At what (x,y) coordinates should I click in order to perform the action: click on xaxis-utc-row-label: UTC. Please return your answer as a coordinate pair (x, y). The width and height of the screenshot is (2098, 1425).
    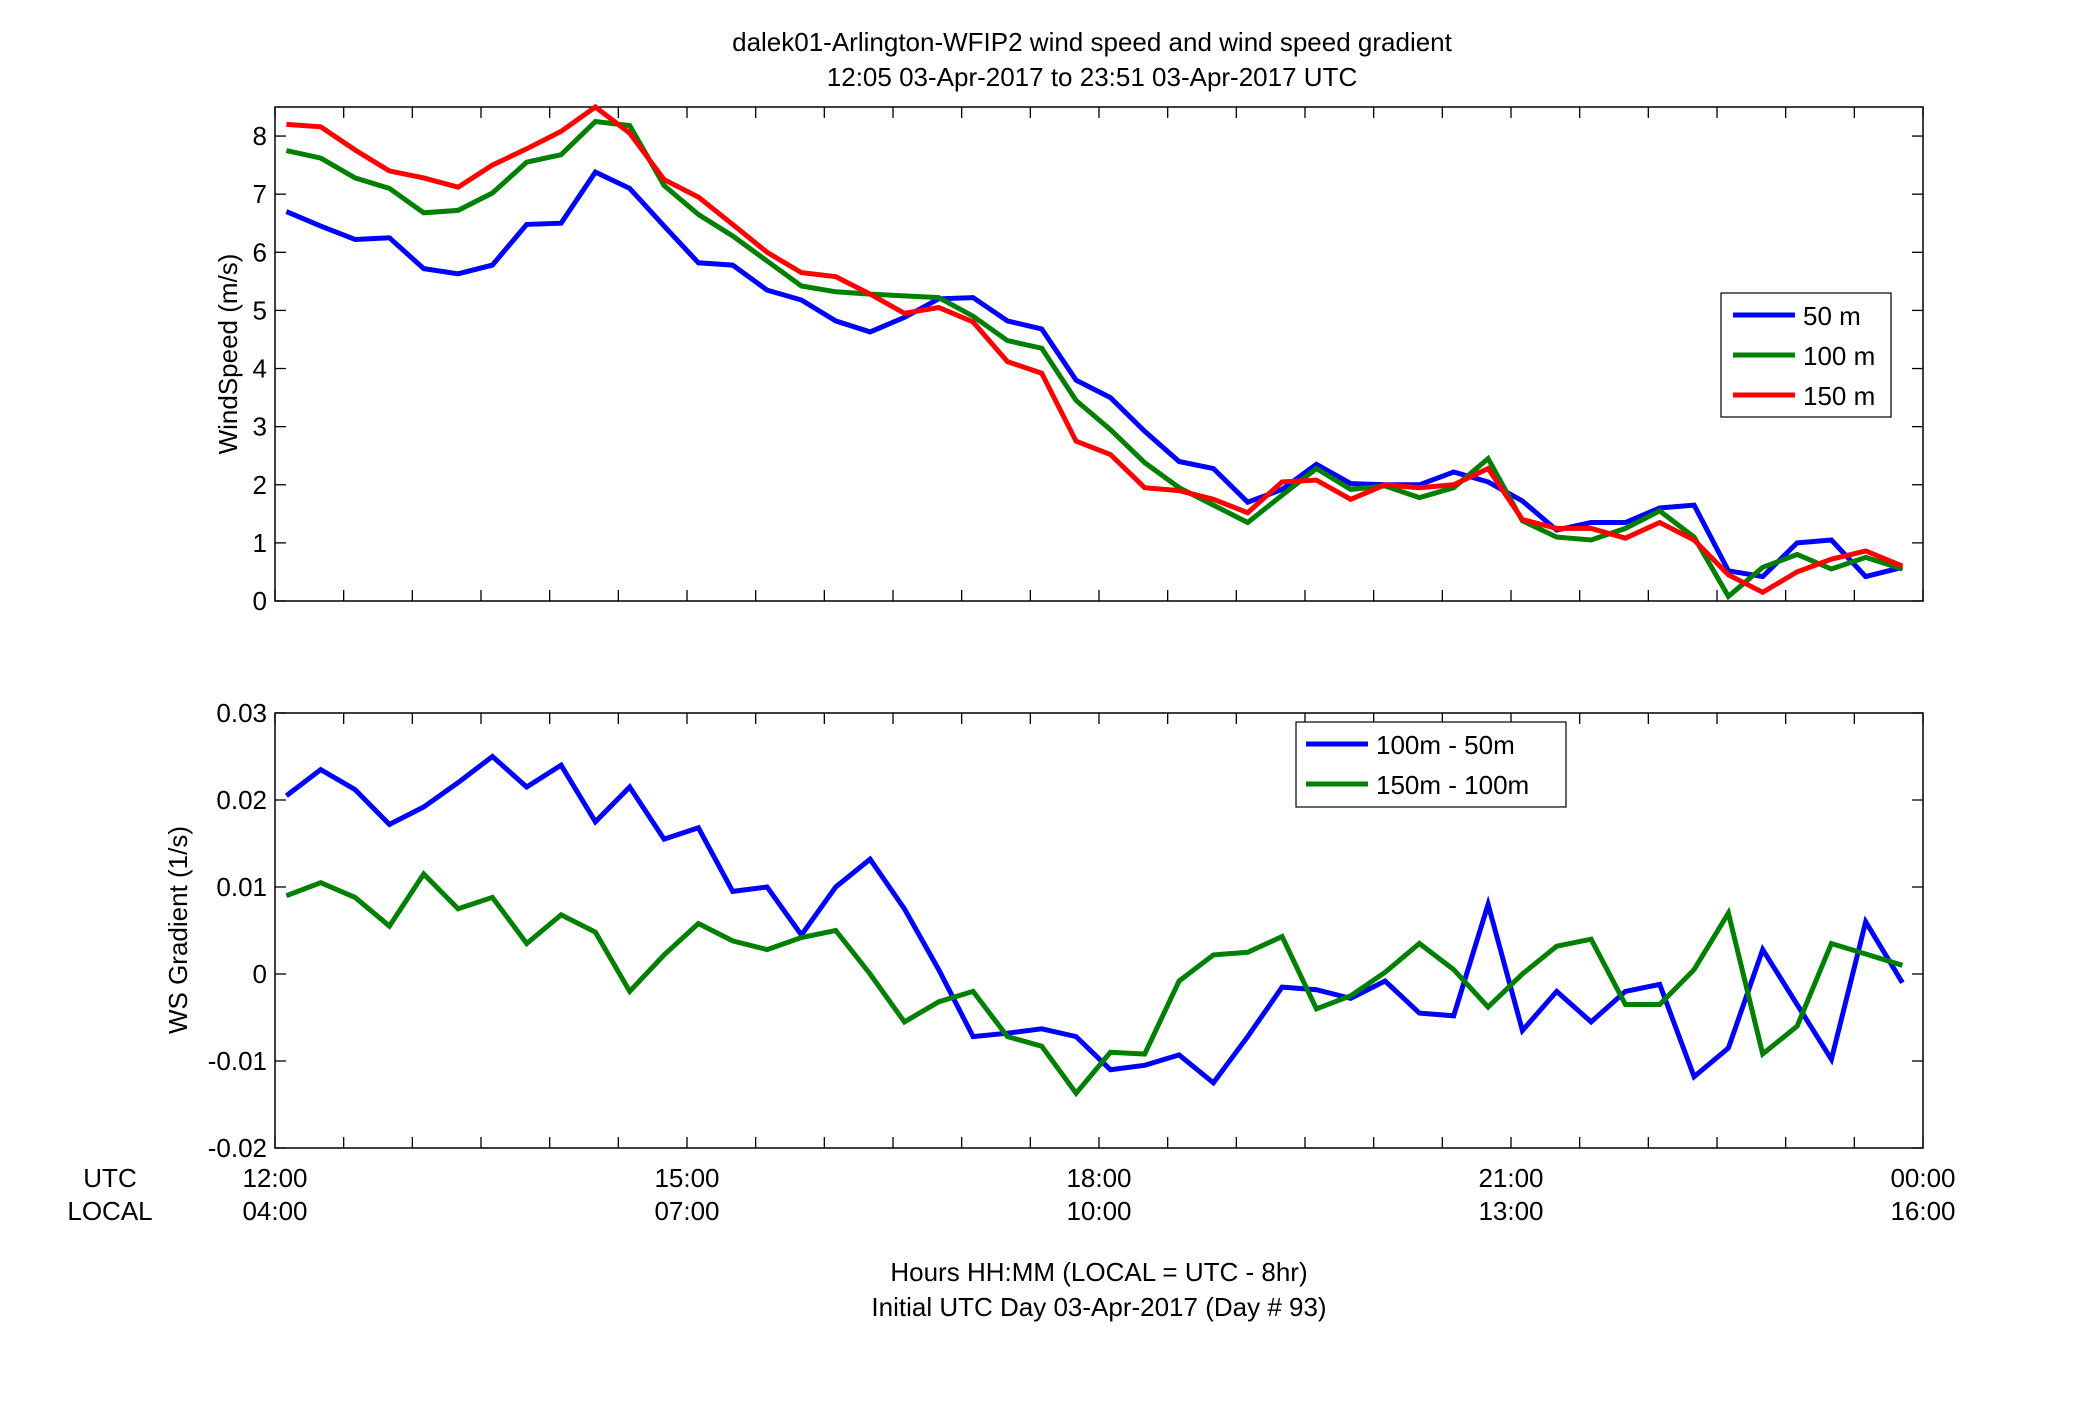
    Looking at the image, I should click on (109, 1178).